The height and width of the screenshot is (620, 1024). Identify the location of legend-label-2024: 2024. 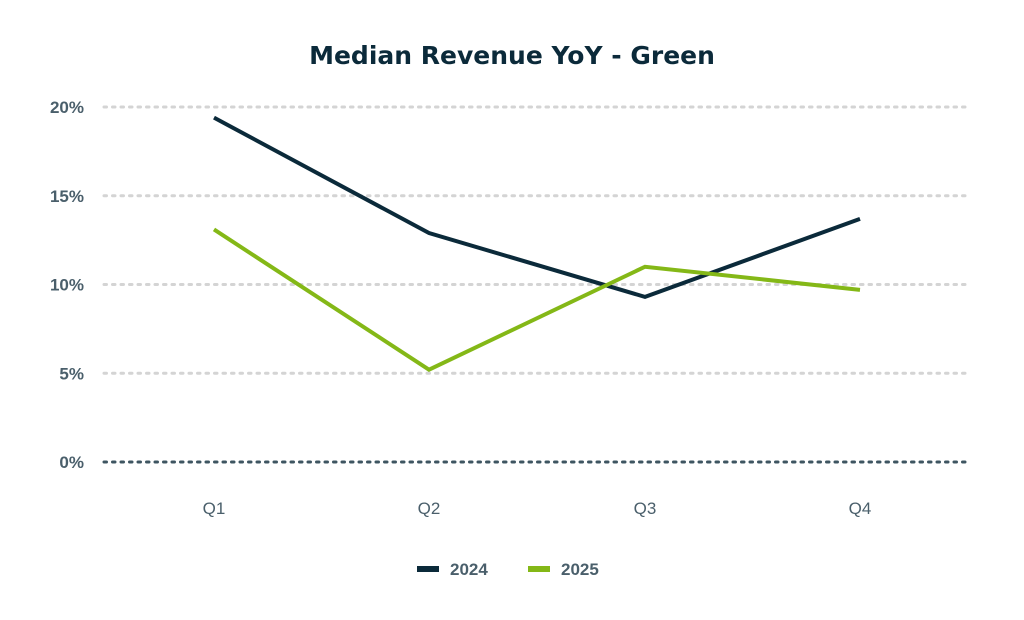
(469, 569).